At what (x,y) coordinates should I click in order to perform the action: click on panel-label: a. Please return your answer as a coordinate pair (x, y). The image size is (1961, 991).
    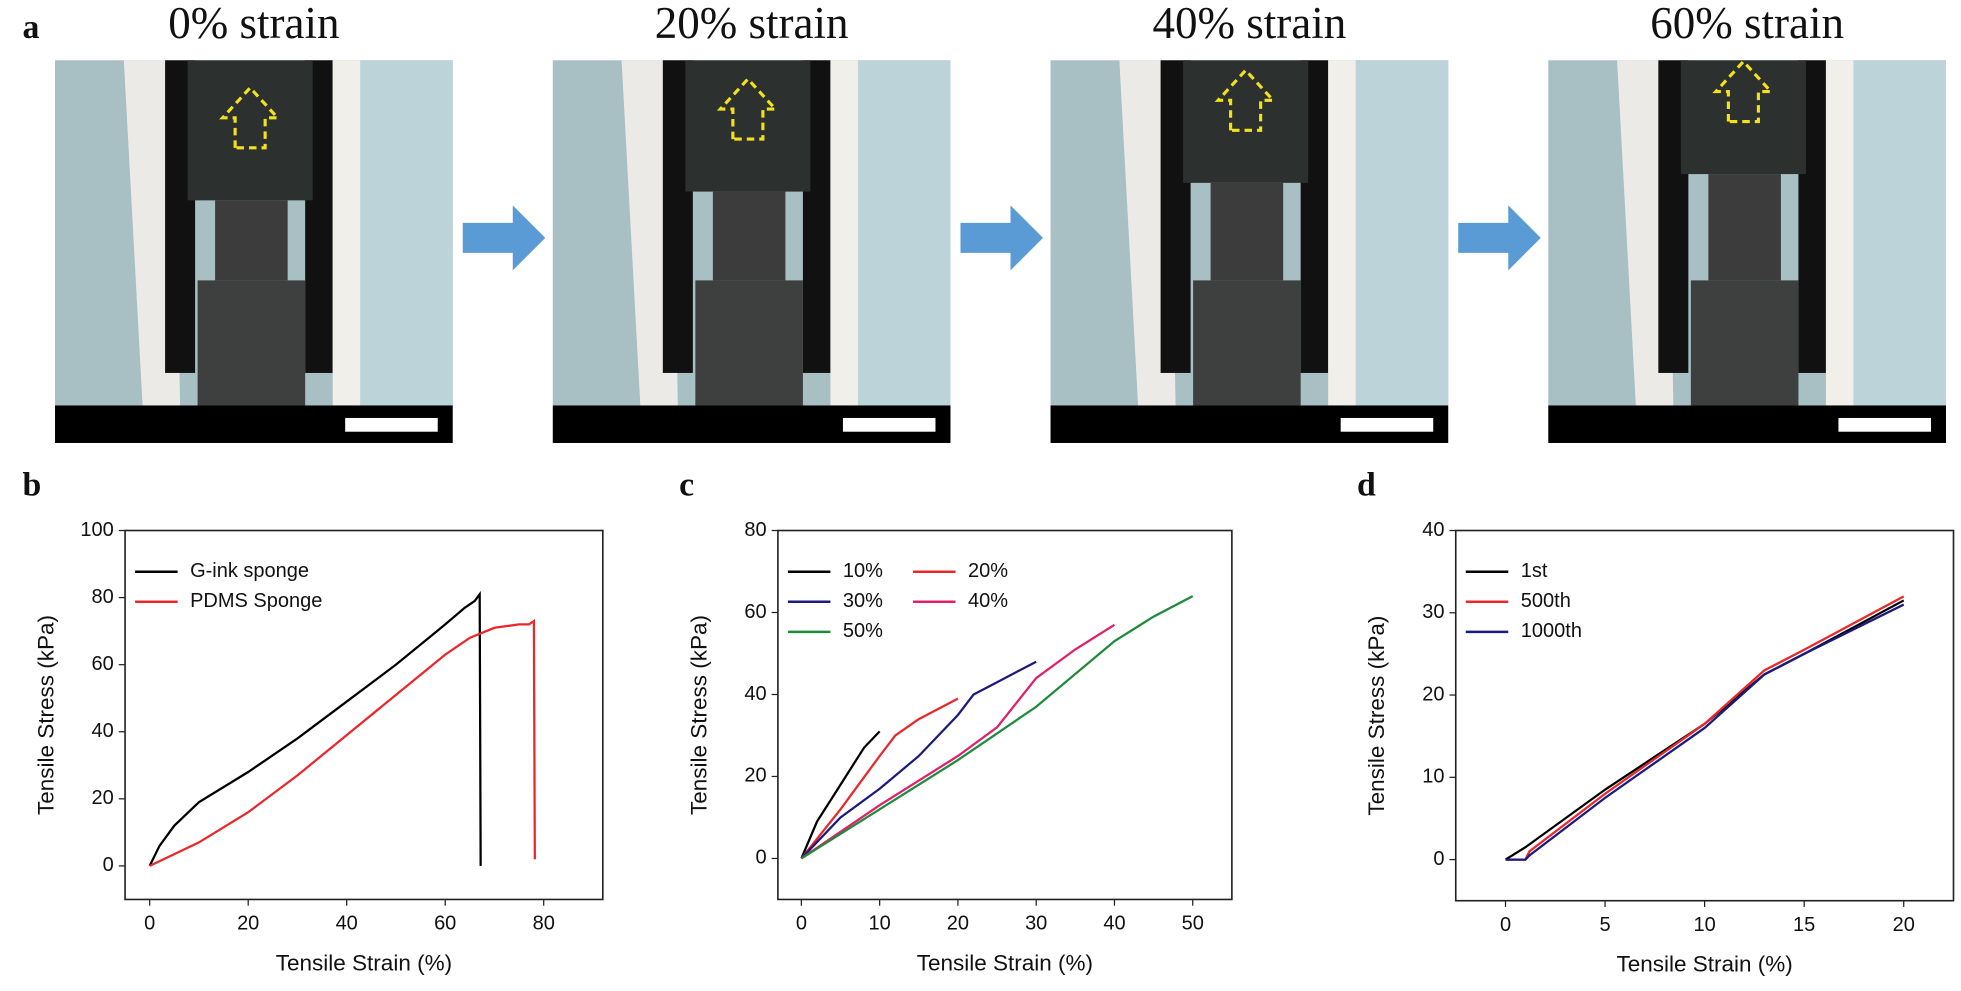
    Looking at the image, I should click on (31, 27).